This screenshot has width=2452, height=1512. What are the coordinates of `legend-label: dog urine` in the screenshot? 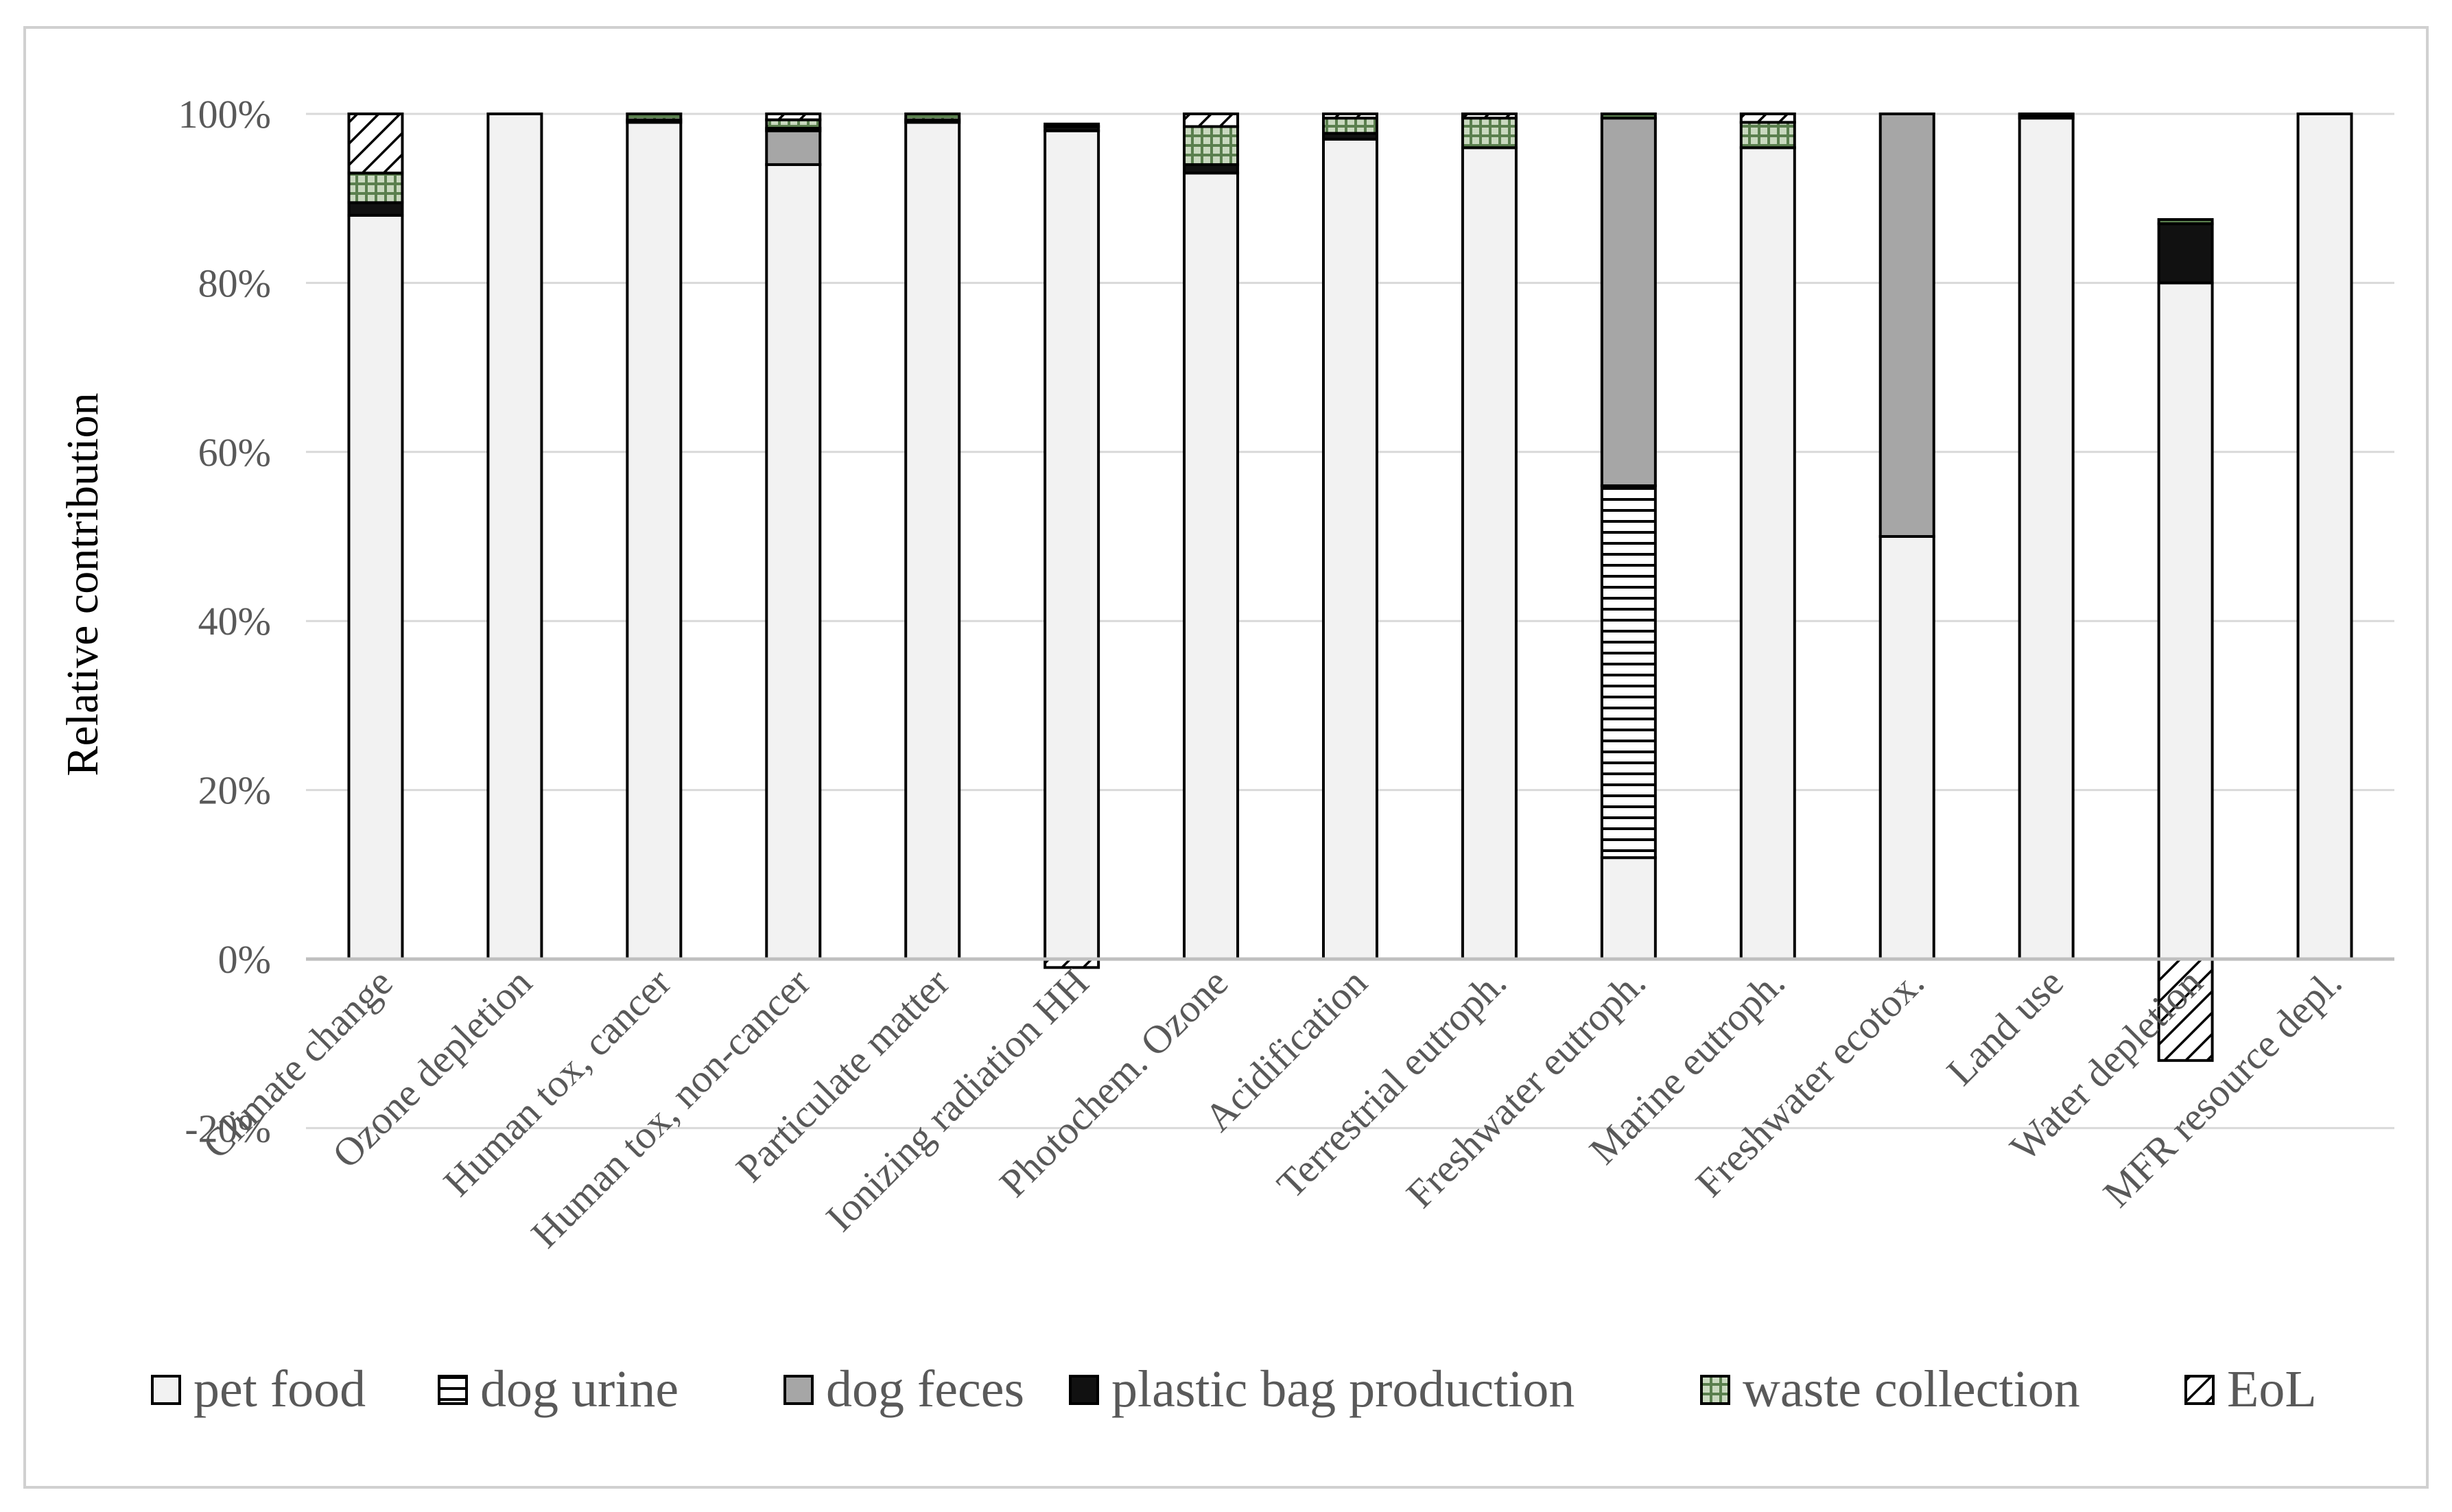 It's located at (579, 1389).